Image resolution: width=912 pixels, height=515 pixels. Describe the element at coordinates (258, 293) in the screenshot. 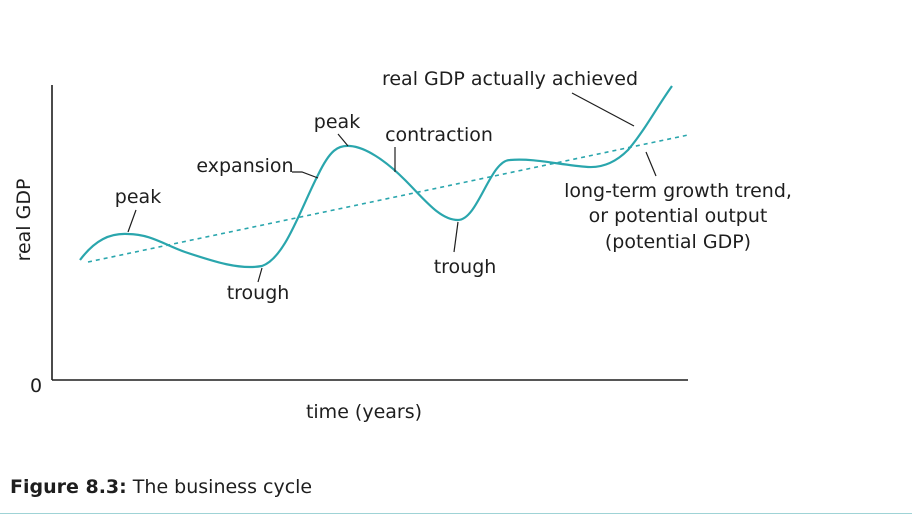

I see `label-trough-1: trough` at that location.